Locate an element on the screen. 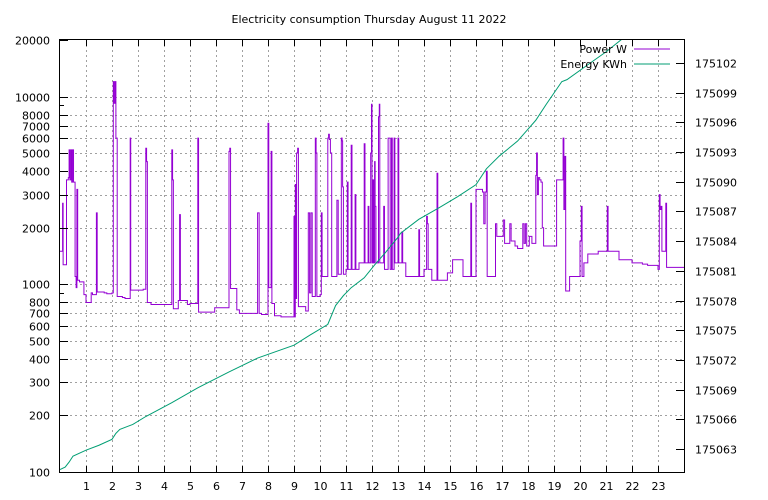  y-left-tick-label: 2000 is located at coordinates (36, 229).